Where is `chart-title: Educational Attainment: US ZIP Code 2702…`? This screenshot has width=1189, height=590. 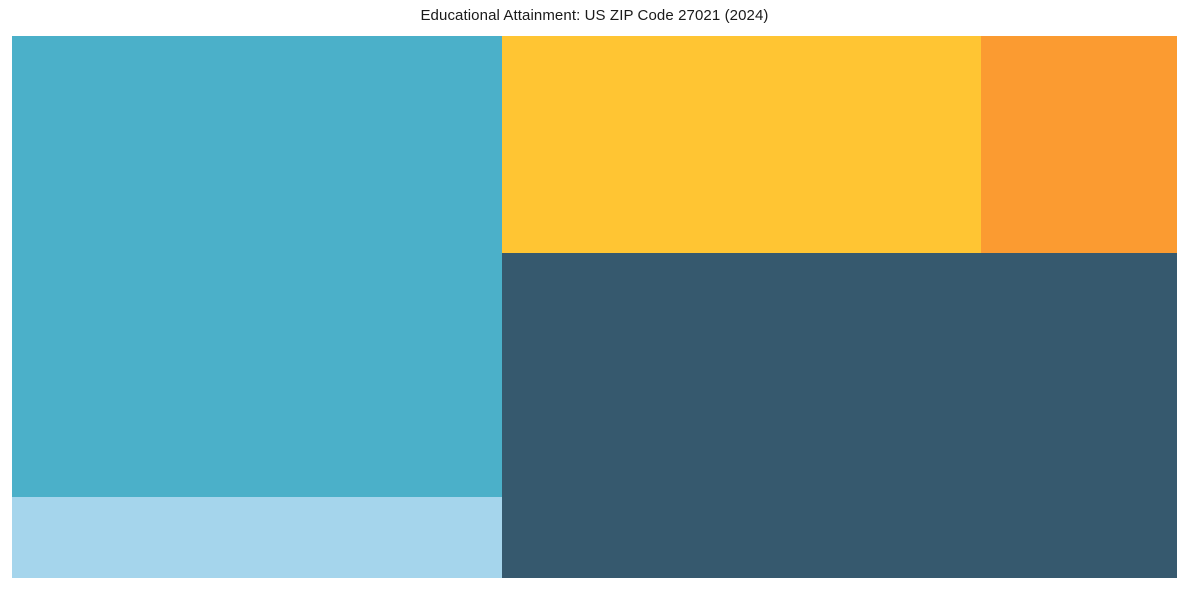
chart-title: Educational Attainment: US ZIP Code 2702… is located at coordinates (594, 15).